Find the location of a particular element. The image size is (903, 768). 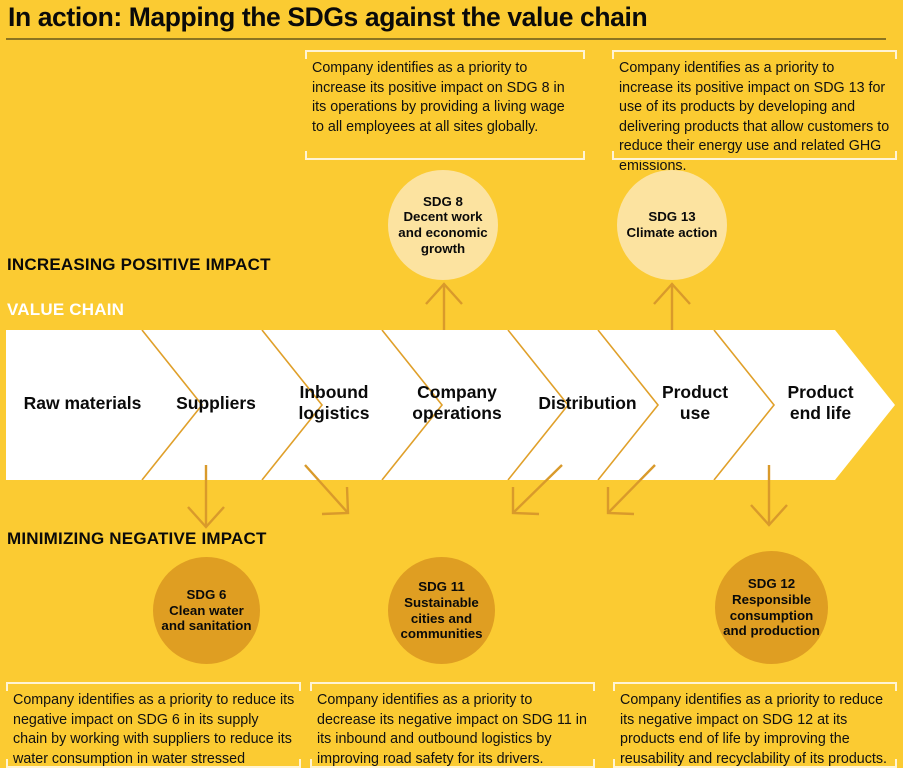

sdg-circle-13: SDG 13 Climate action is located at coordinates (672, 225).